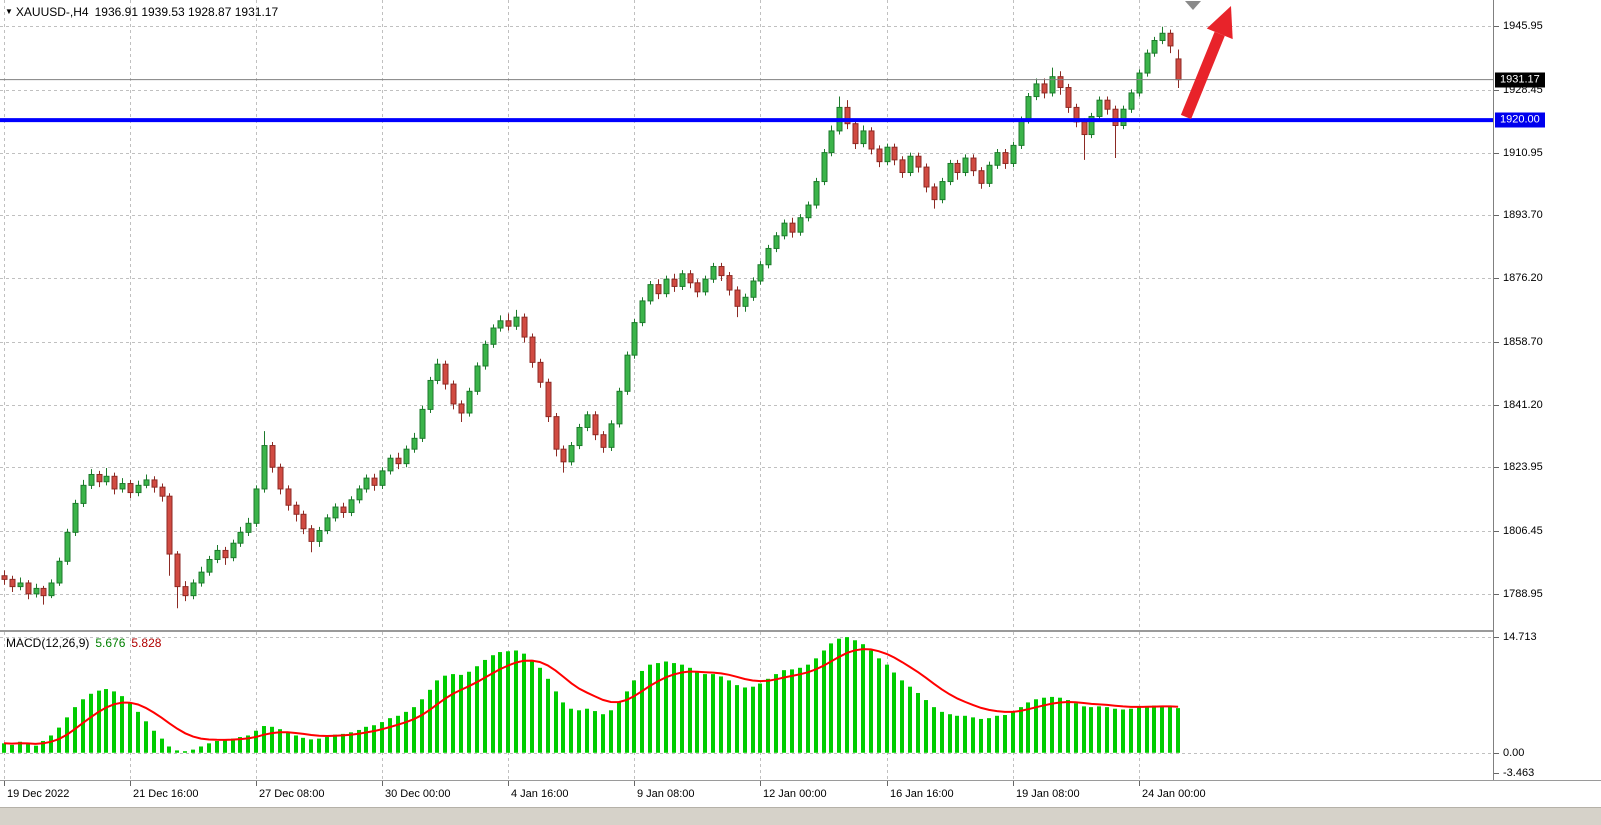 The height and width of the screenshot is (825, 1601). Describe the element at coordinates (418, 794) in the screenshot. I see `time-axis-label: 30 Dec 00:00` at that location.